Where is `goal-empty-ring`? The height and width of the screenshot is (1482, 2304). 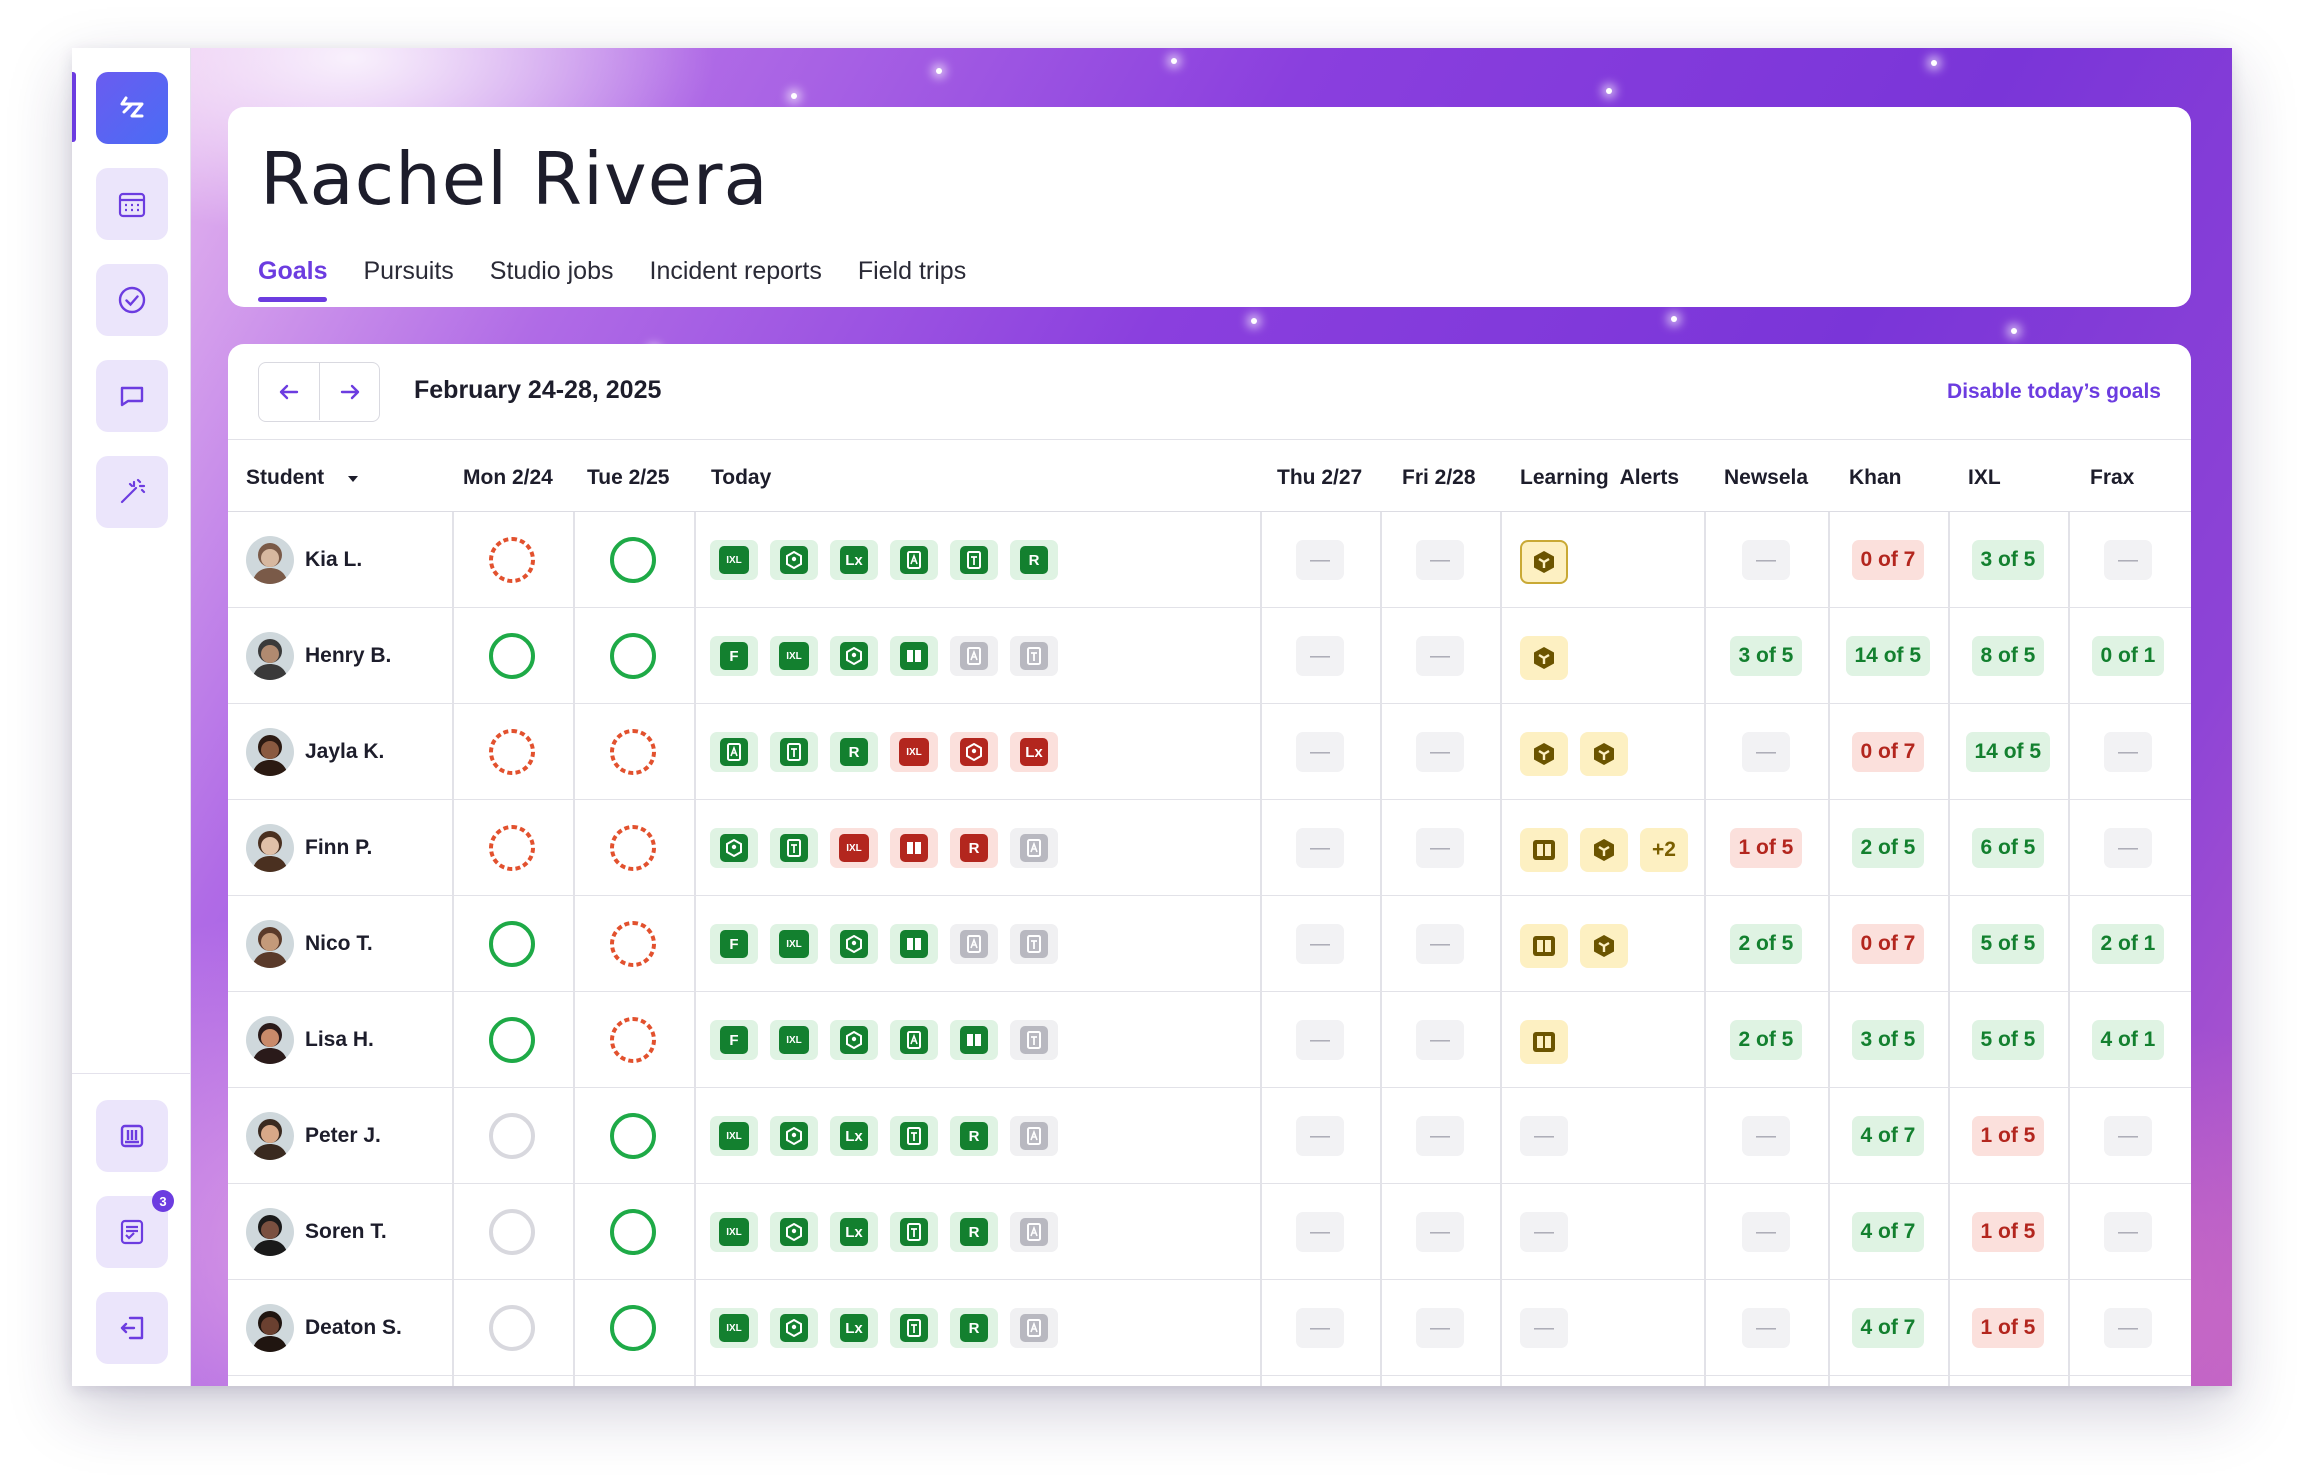 goal-empty-ring is located at coordinates (512, 1328).